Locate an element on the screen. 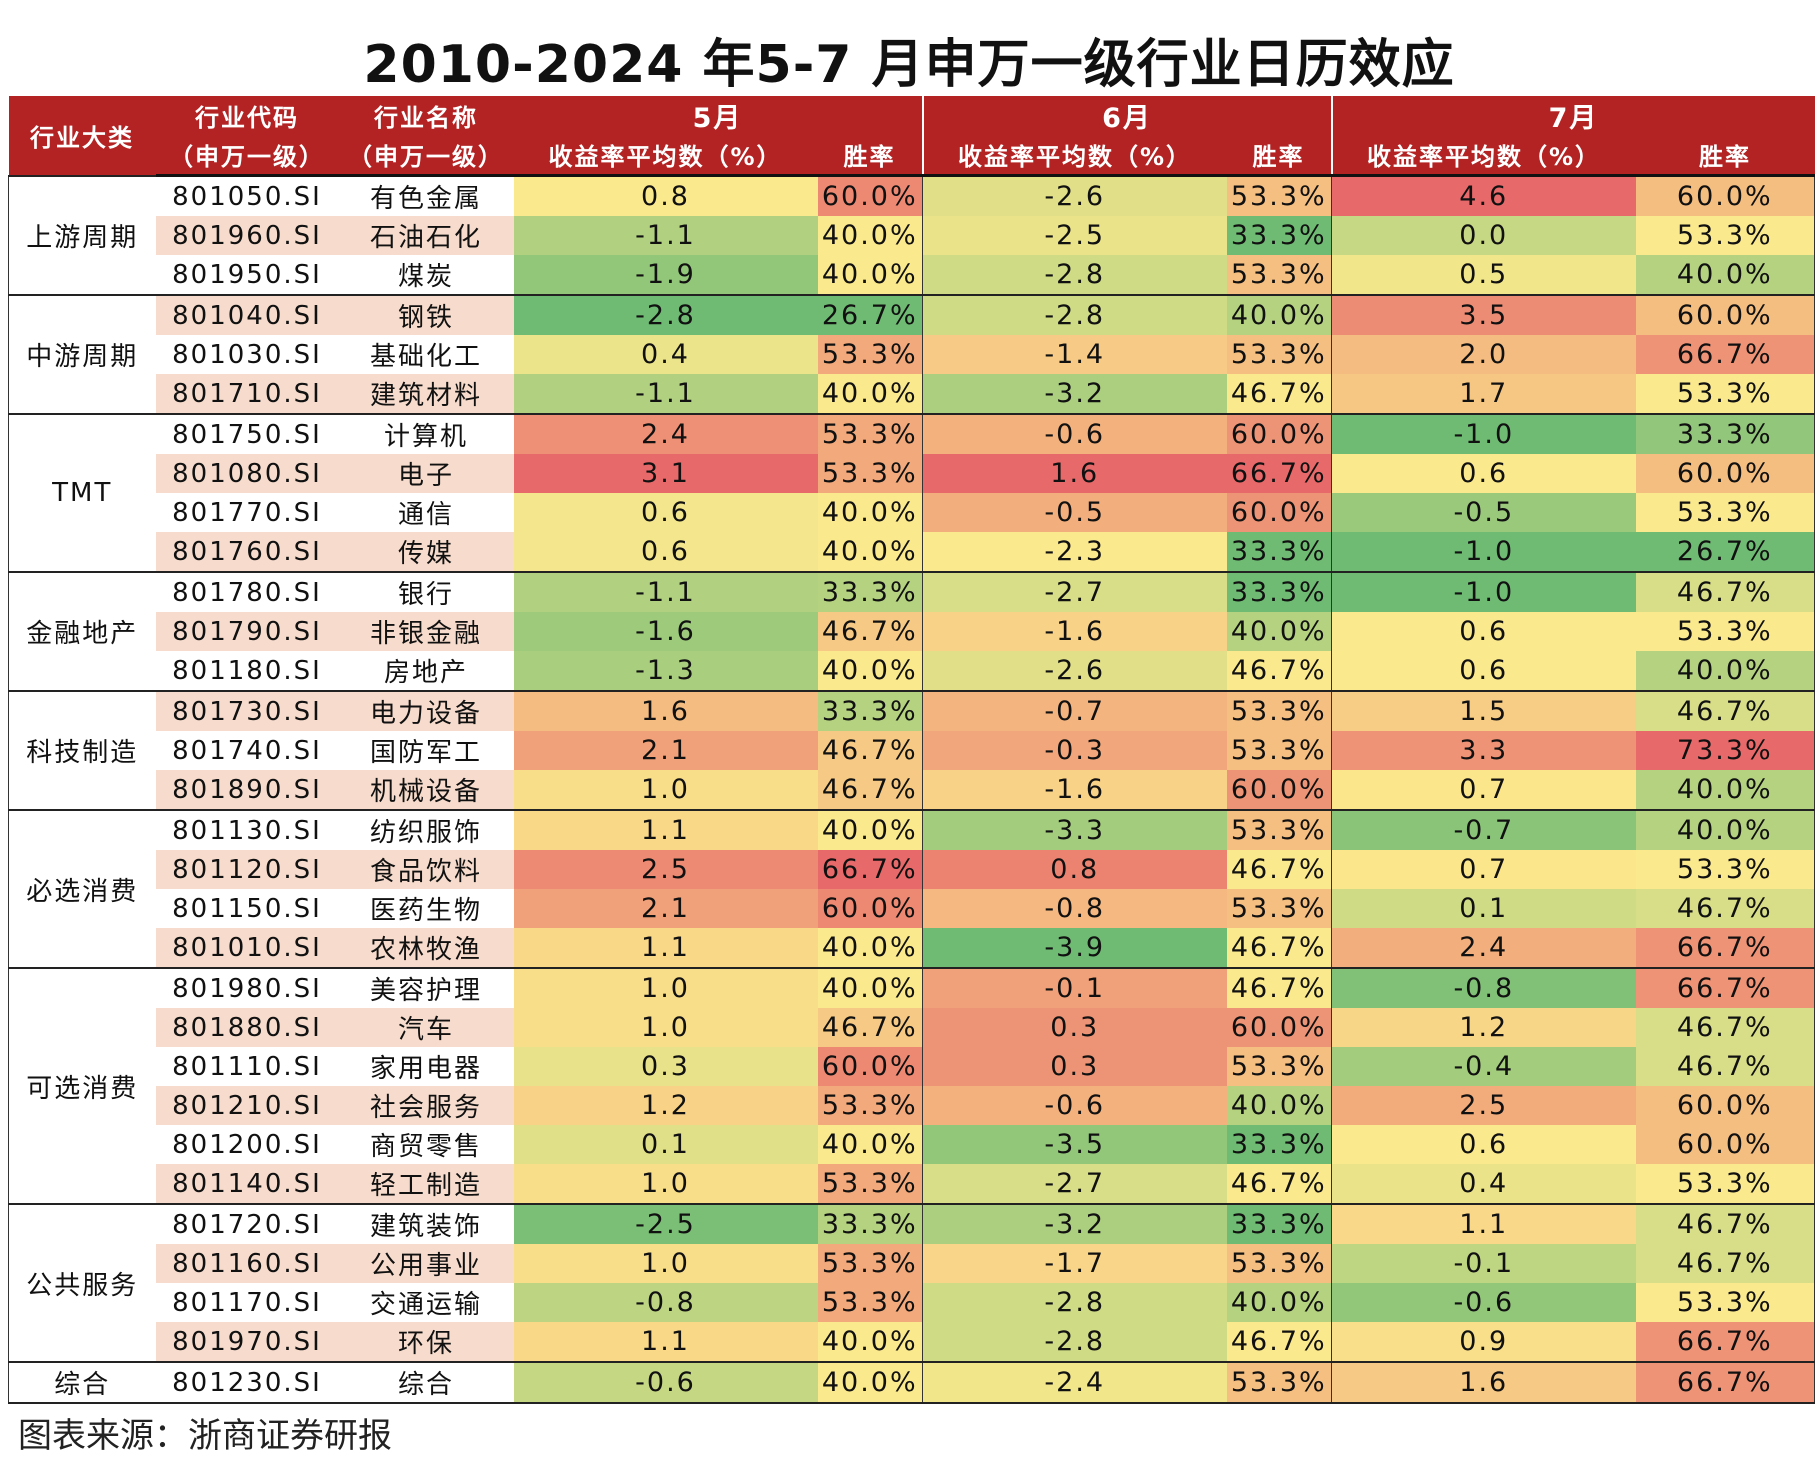 This screenshot has width=1818, height=1474. industry-code-cell: 801150.SI is located at coordinates (247, 908).